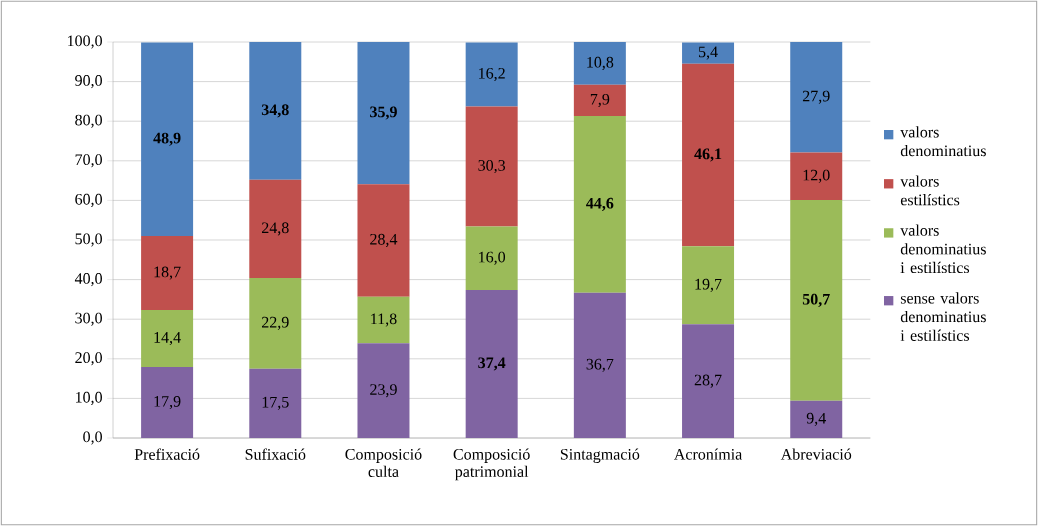 Image resolution: width=1038 pixels, height=526 pixels. I want to click on data-label: 14,4, so click(167, 339).